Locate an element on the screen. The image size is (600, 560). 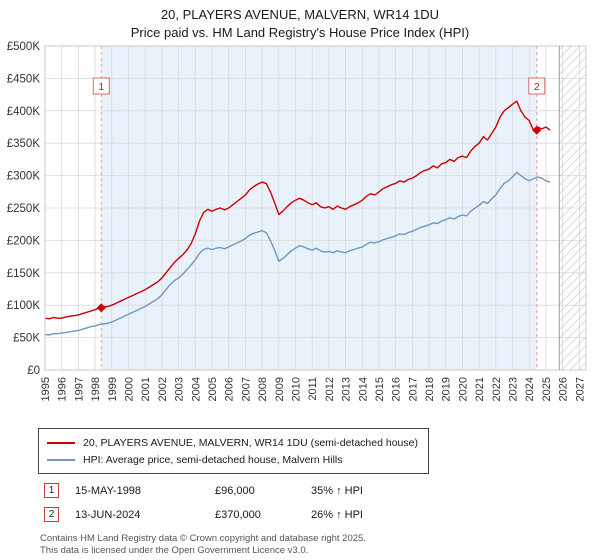
x-tick-label: 1997 is located at coordinates (79, 389).